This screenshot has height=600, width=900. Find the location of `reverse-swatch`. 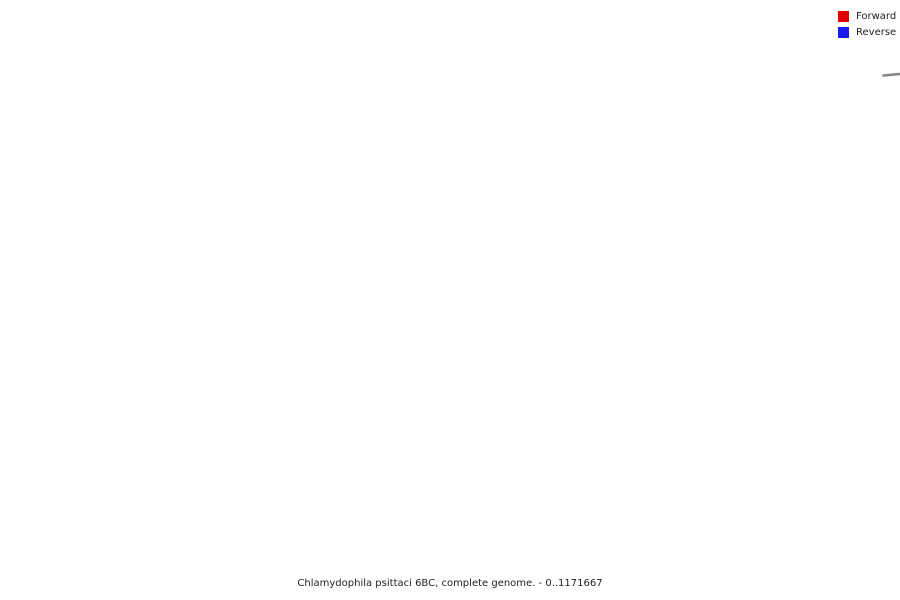

reverse-swatch is located at coordinates (843, 32).